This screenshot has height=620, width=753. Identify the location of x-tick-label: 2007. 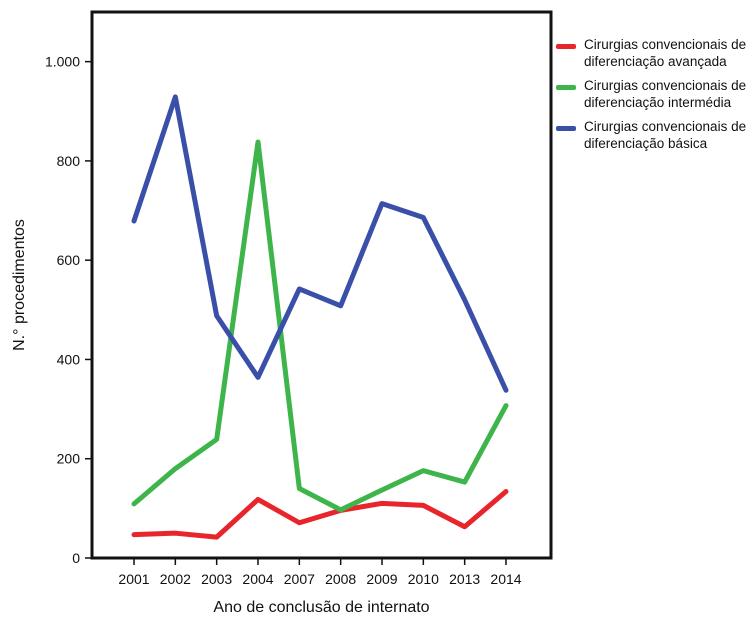
(299, 579).